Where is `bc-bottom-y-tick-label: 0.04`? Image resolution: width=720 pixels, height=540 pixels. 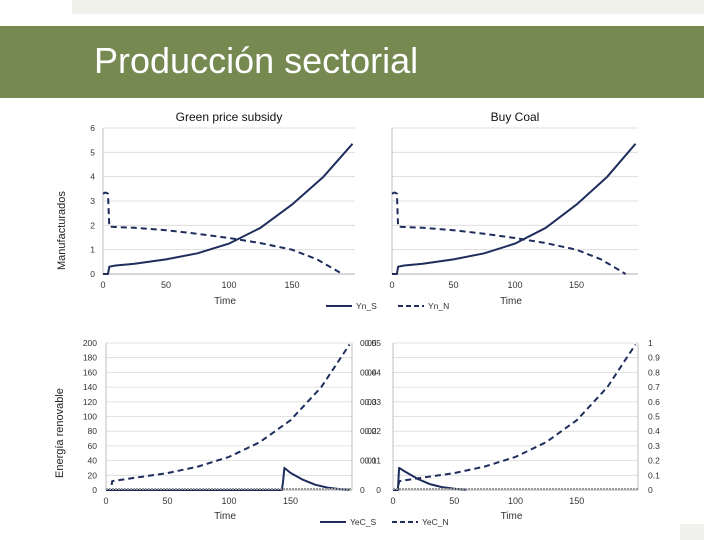 bc-bottom-y-tick-label: 0.04 is located at coordinates (372, 372).